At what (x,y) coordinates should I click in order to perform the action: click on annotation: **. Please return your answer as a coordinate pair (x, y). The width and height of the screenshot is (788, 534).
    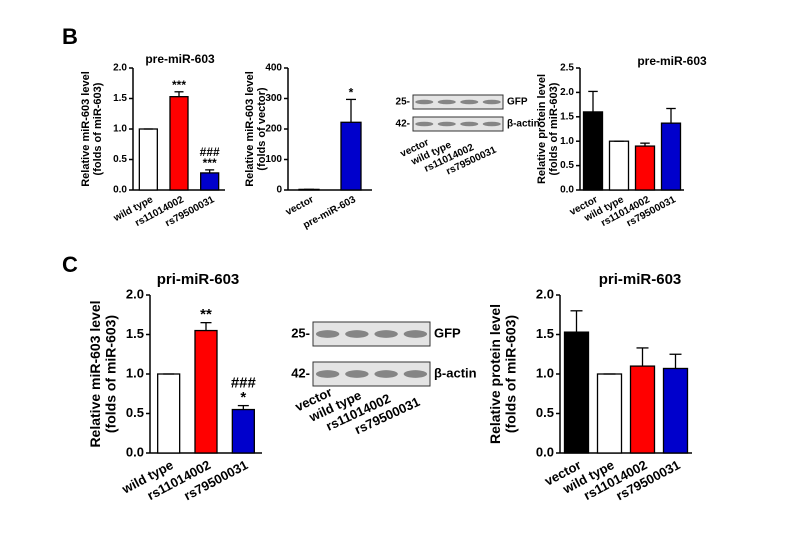
    Looking at the image, I should click on (206, 314).